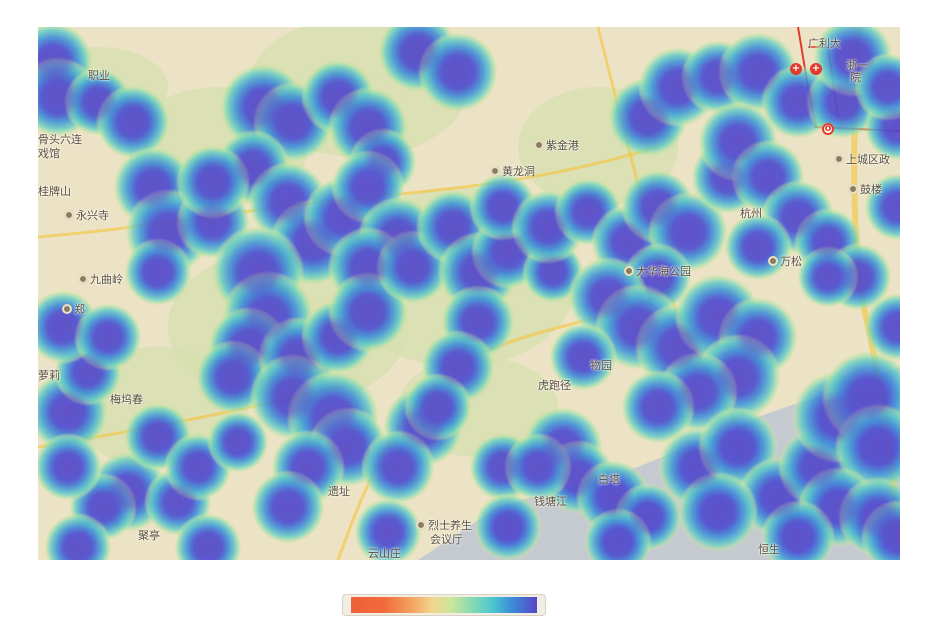  Describe the element at coordinates (49, 153) in the screenshot. I see `place-label: 戏馆` at that location.